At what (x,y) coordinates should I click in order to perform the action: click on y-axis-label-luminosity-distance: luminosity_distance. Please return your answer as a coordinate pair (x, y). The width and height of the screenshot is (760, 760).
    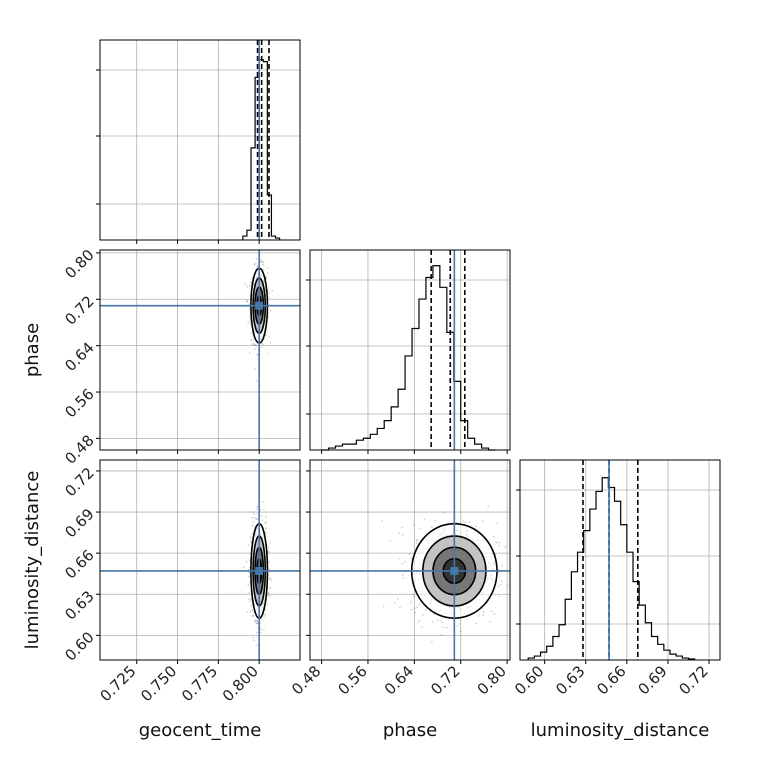
    Looking at the image, I should click on (32, 560).